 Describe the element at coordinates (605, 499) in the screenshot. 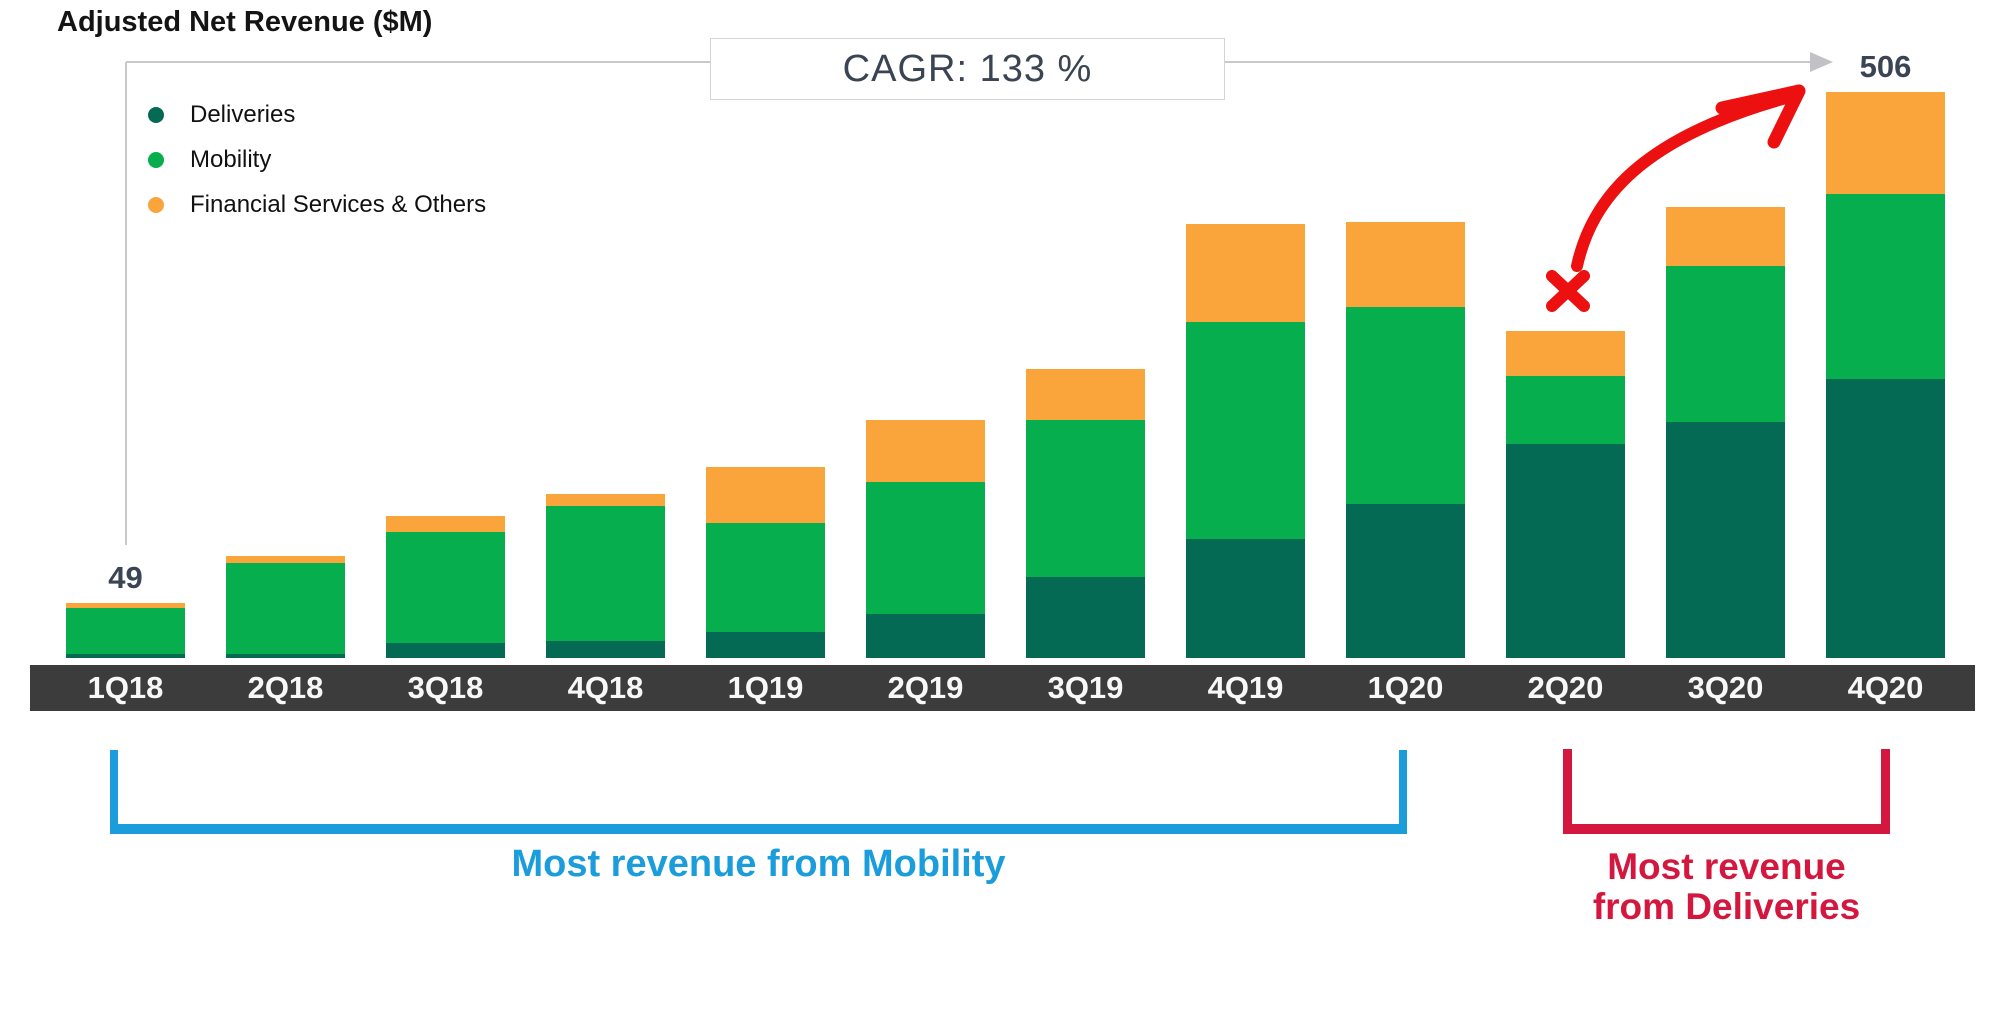

I see `bar-segment-4q18-financial` at that location.